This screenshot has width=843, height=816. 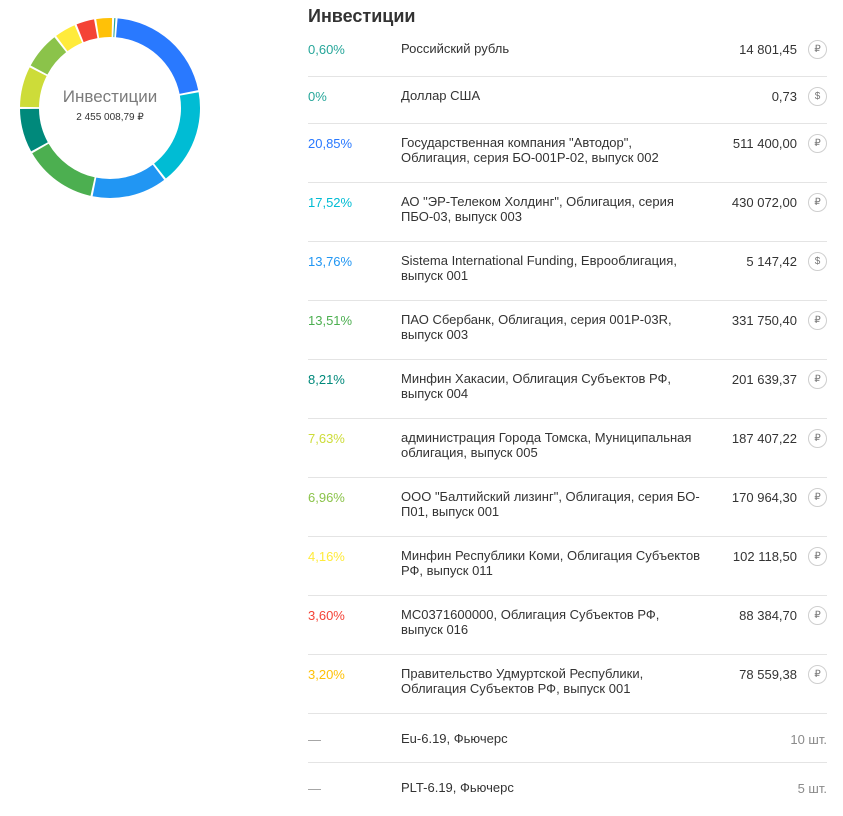 I want to click on futures-name: Eu-6.19, Фьючерс, so click(x=454, y=738).